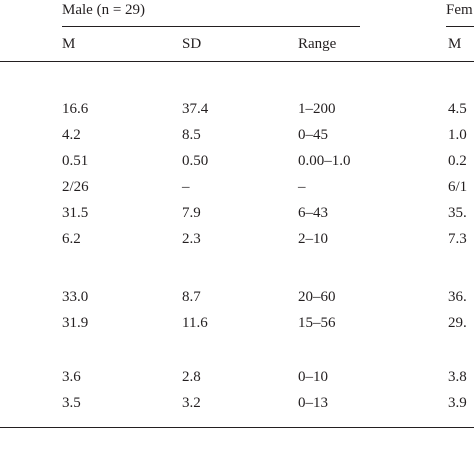  I want to click on cell-female-m: 6/1, so click(458, 187).